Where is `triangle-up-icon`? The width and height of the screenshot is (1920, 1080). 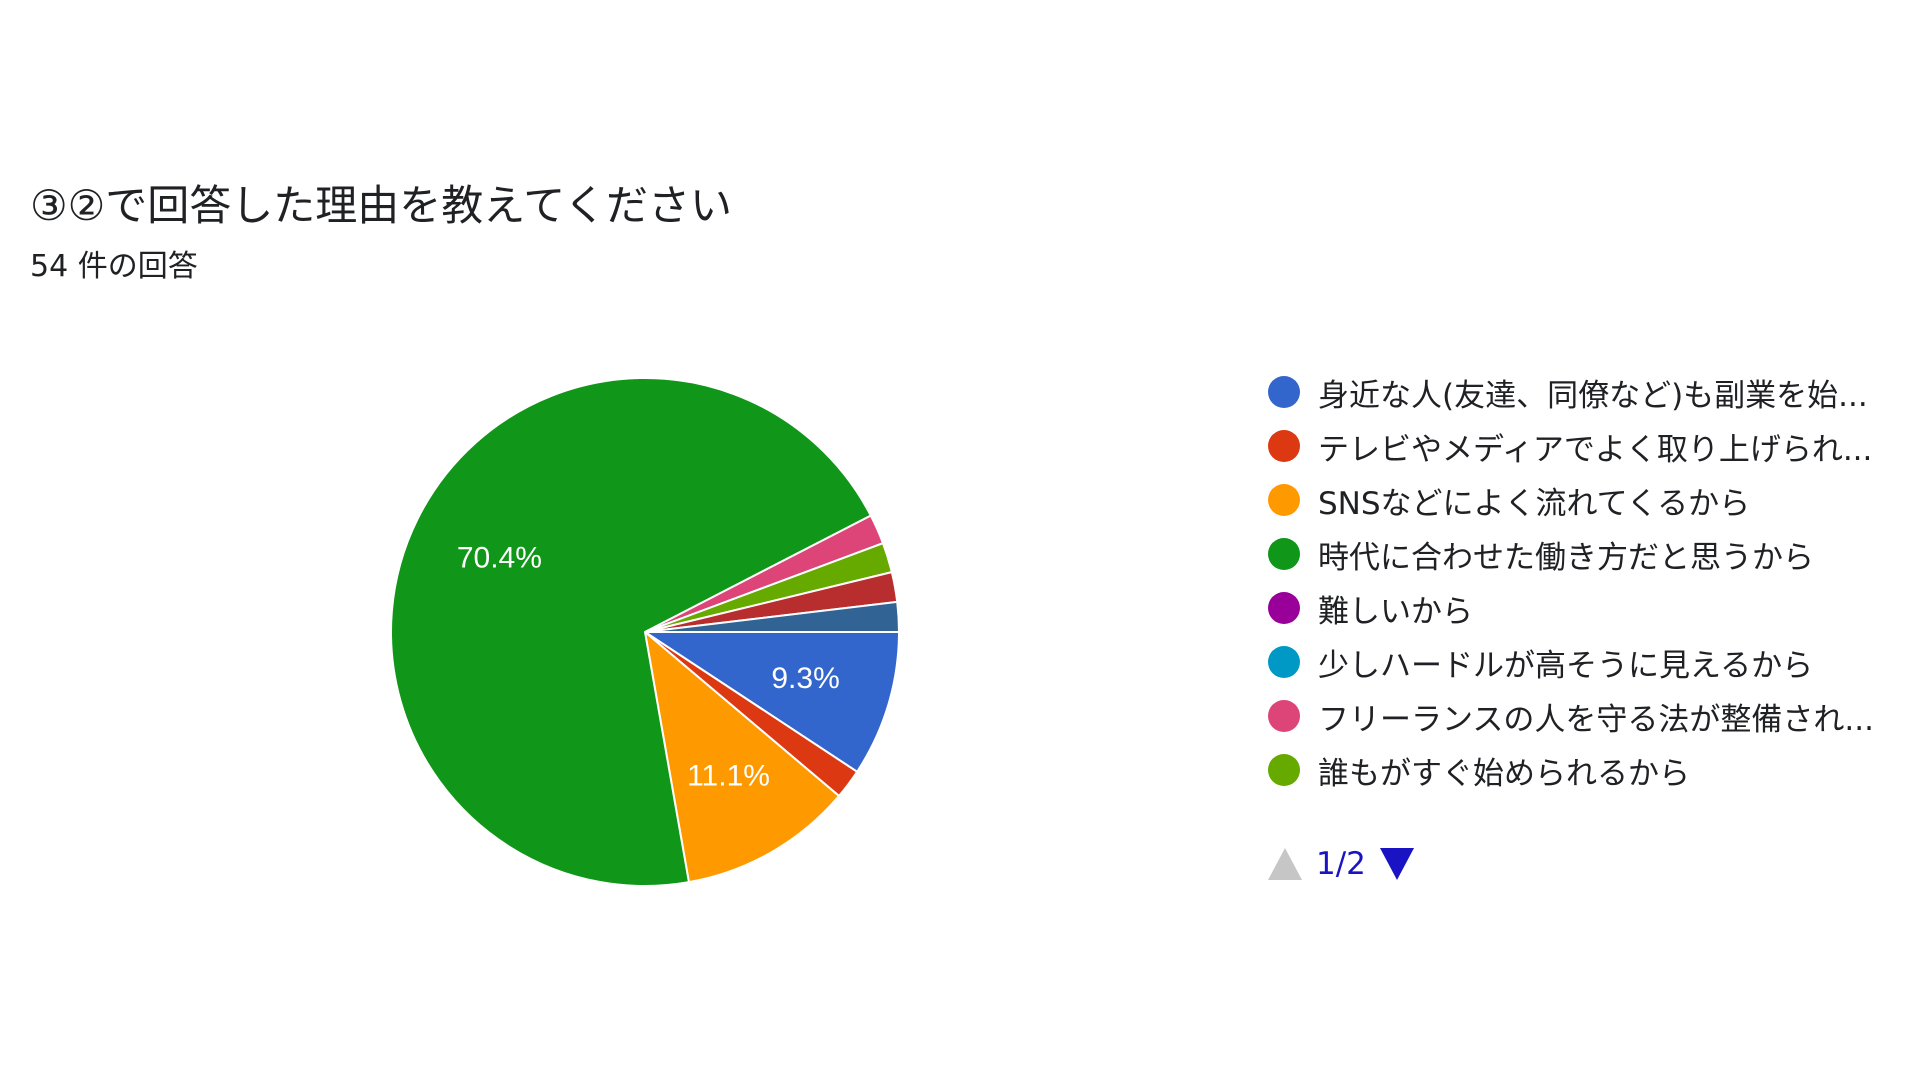 triangle-up-icon is located at coordinates (1285, 864).